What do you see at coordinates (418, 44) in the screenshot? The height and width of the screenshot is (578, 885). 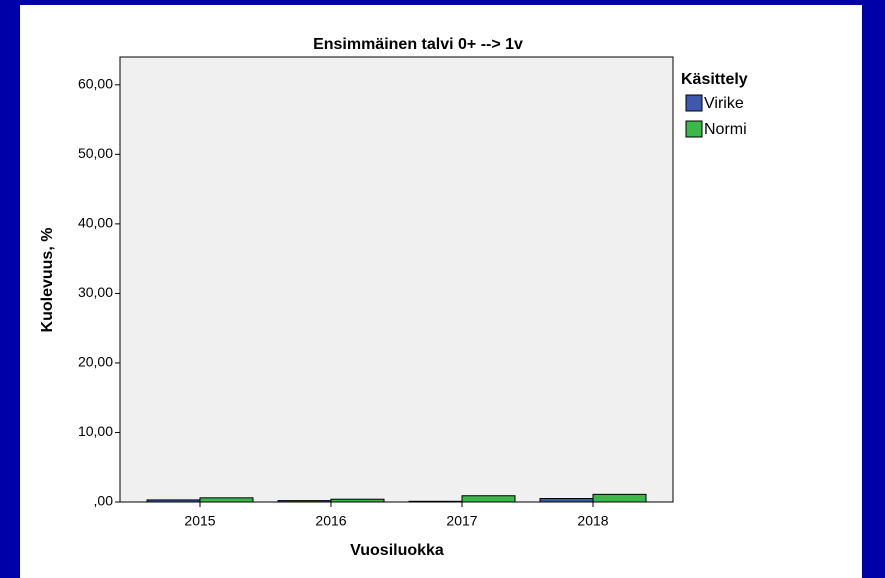 I see `chart-title: Ensimmäinen talvi 0+ --> 1v` at bounding box center [418, 44].